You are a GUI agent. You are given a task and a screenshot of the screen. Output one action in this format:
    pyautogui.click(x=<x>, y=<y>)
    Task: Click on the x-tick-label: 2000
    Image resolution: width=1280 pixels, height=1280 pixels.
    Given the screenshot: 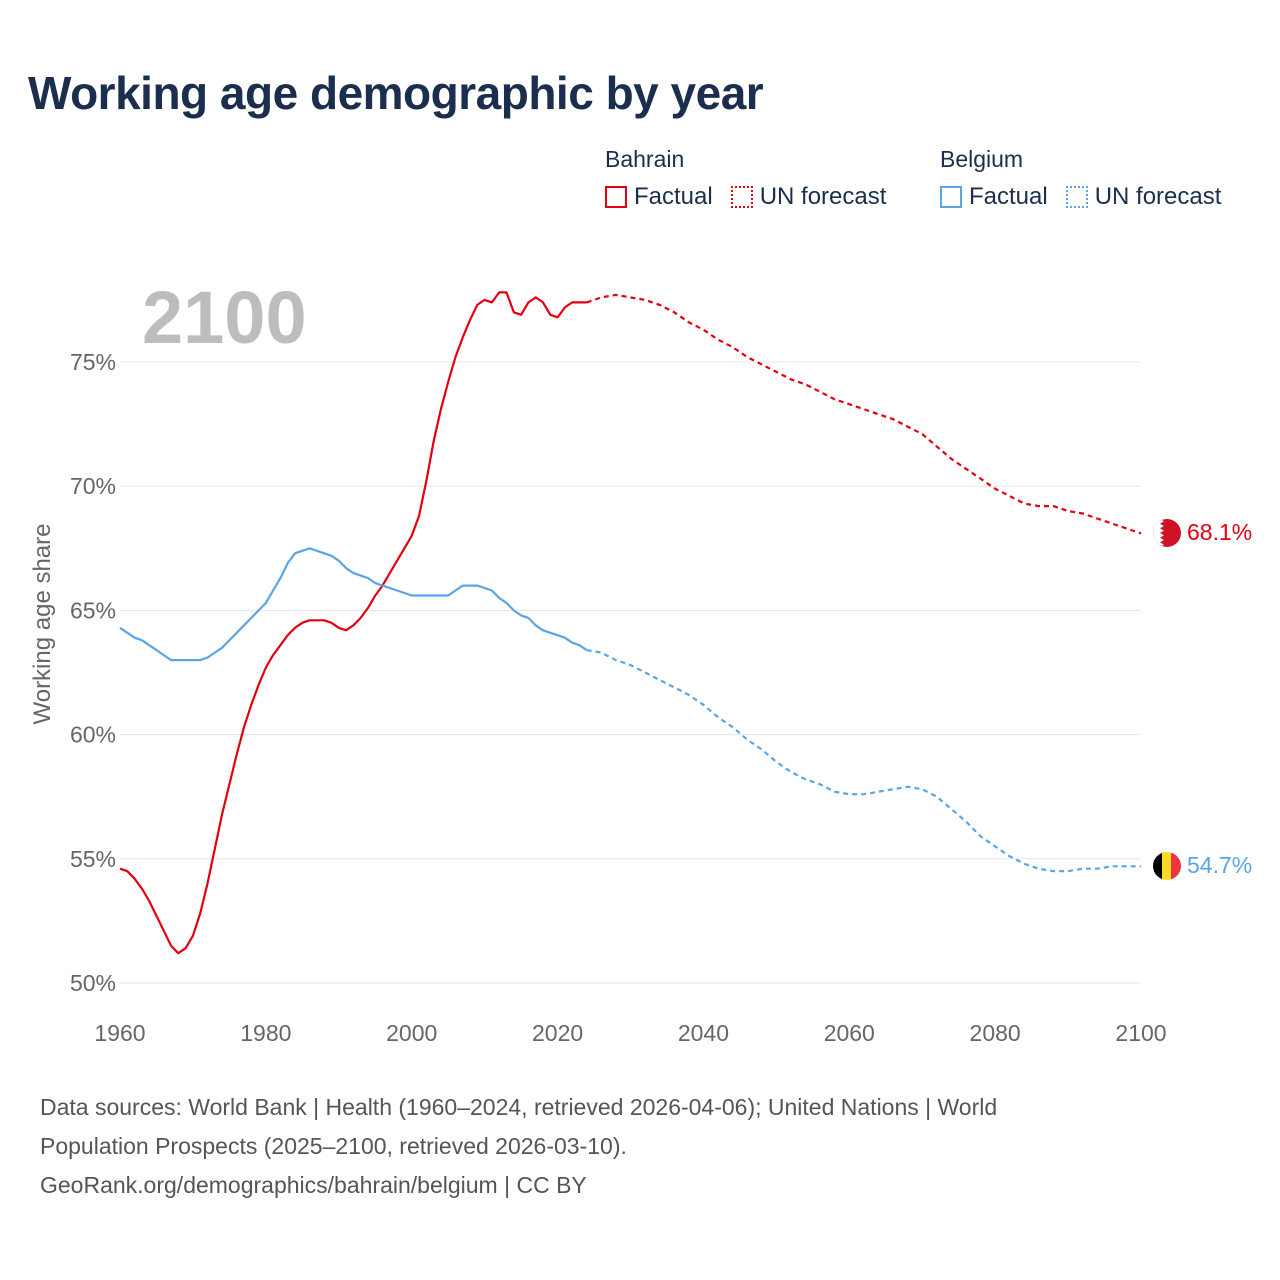 What is the action you would take?
    pyautogui.click(x=411, y=1033)
    